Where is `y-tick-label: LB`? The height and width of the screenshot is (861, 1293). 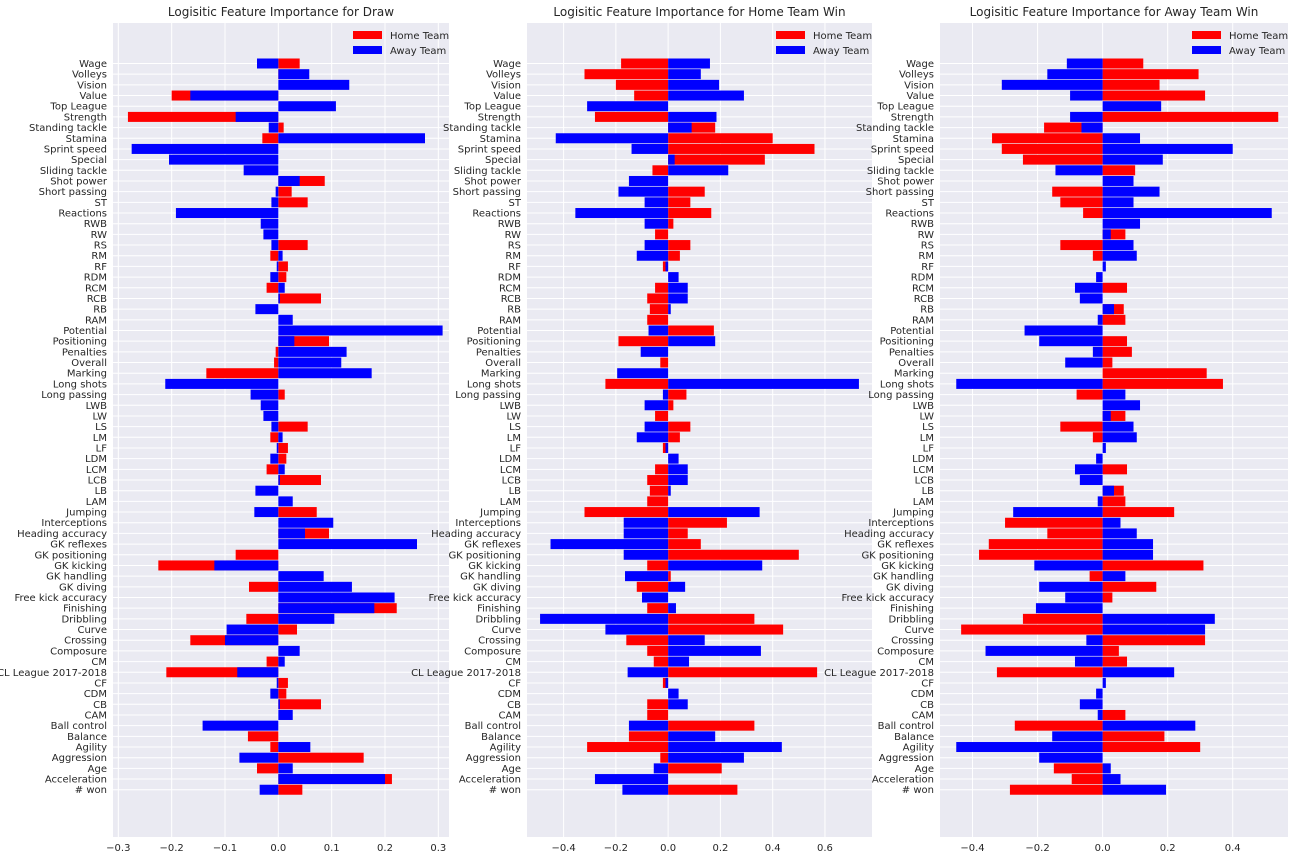
y-tick-label: LB is located at coordinates (515, 491).